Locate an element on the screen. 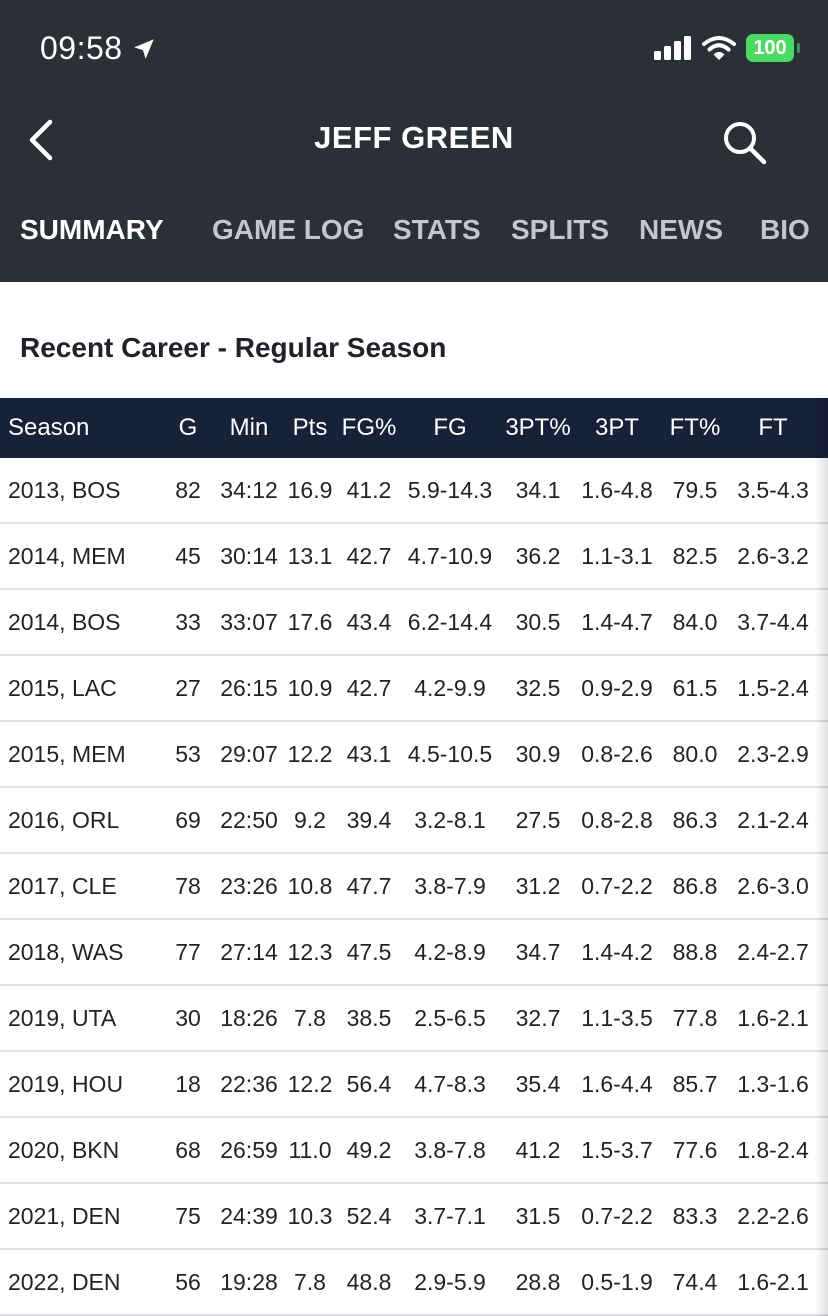 The height and width of the screenshot is (1316, 828). tab-summary: SUMMARY is located at coordinates (92, 229).